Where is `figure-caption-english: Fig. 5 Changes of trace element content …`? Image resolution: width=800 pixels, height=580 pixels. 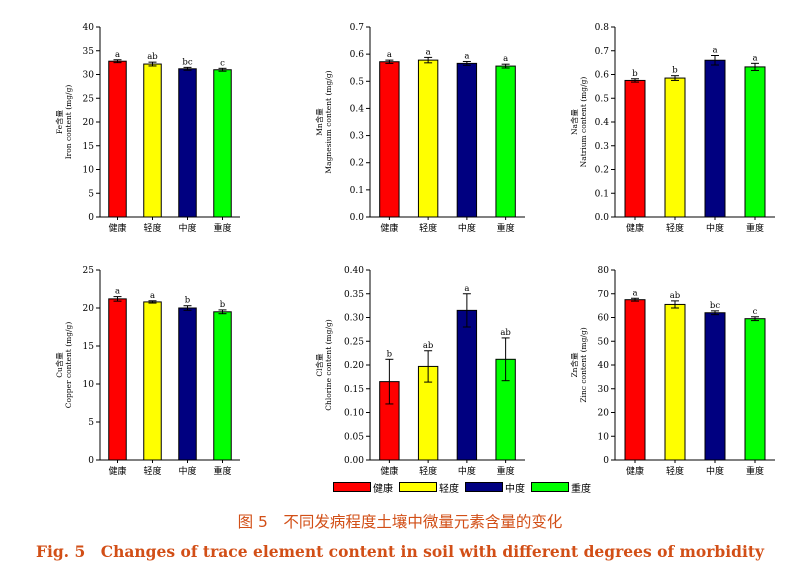
figure-caption-english: Fig. 5 Changes of trace element content … is located at coordinates (400, 551).